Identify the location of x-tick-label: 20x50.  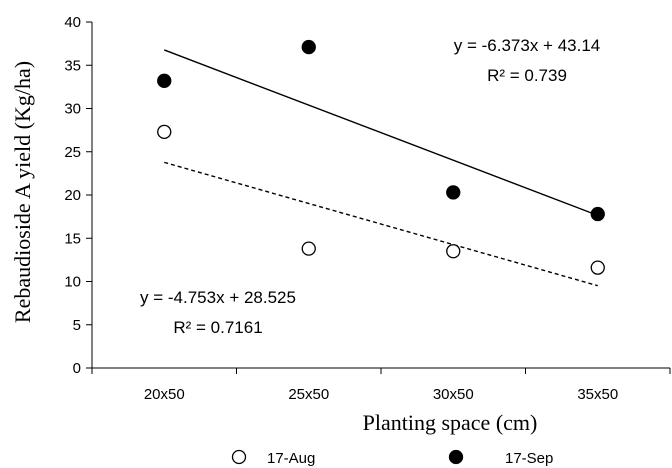
(164, 394).